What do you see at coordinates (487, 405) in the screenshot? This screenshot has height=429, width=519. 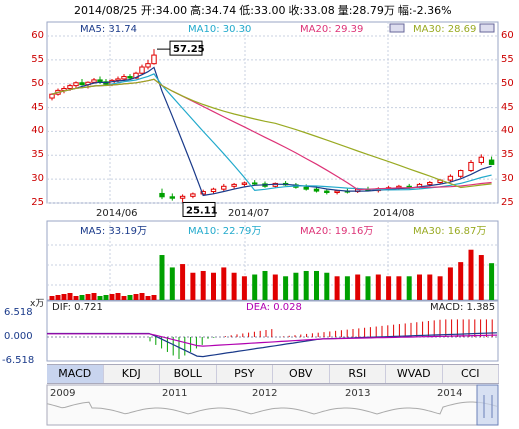 I see `timeline-range-selector` at bounding box center [487, 405].